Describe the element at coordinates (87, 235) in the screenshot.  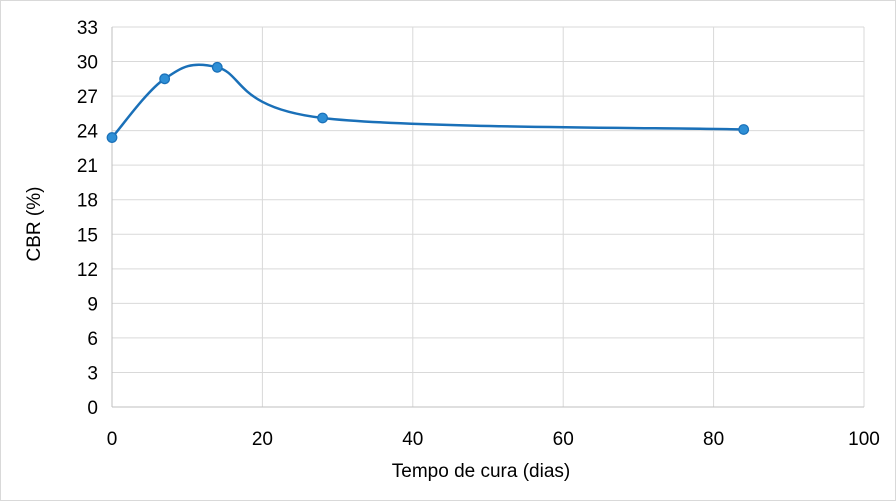
I see `y-tick-label: 15` at that location.